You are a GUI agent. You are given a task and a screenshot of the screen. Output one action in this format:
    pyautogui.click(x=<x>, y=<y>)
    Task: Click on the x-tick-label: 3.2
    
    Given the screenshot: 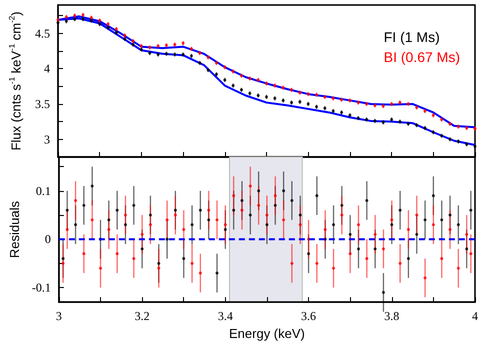 What is the action you would take?
    pyautogui.click(x=142, y=316)
    